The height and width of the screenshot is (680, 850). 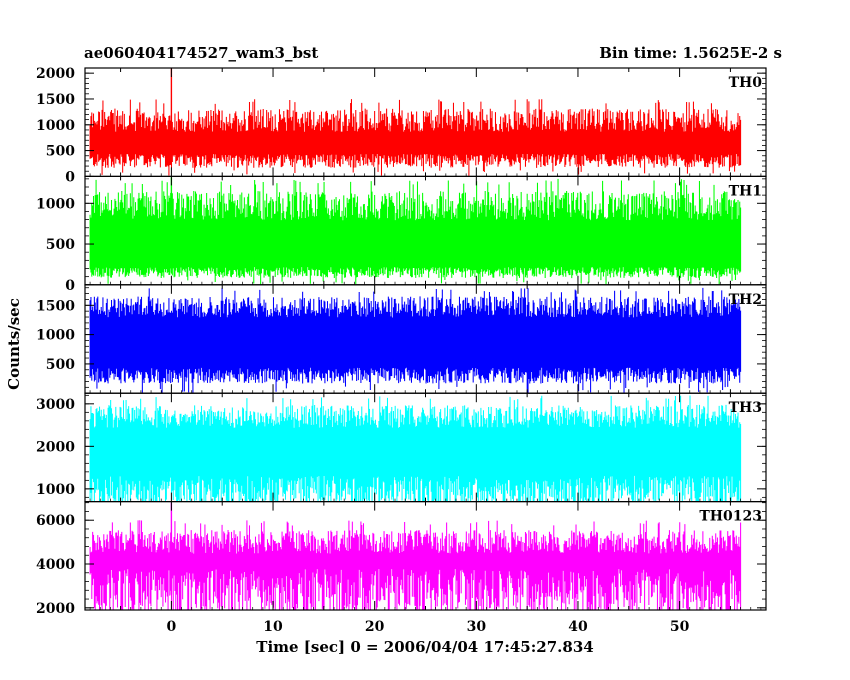 I want to click on x-axis-label: Time [sec] 0 = 2006/04/04 17:45:27.834, so click(x=425, y=647).